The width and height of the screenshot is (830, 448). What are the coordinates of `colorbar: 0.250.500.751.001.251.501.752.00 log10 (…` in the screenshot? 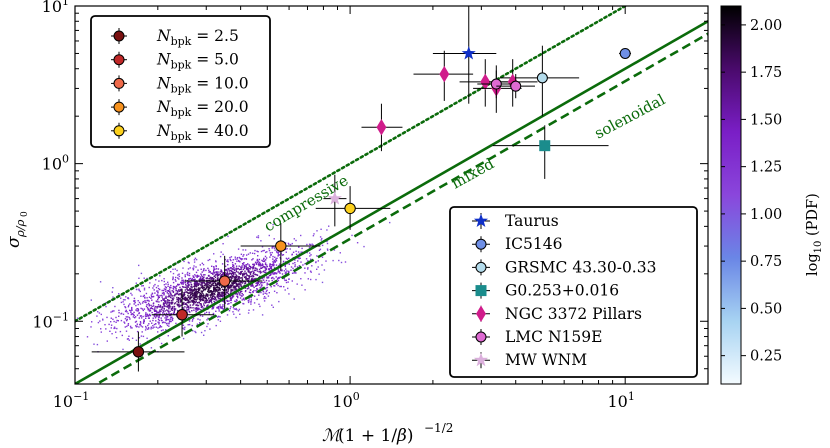 It's located at (772, 195).